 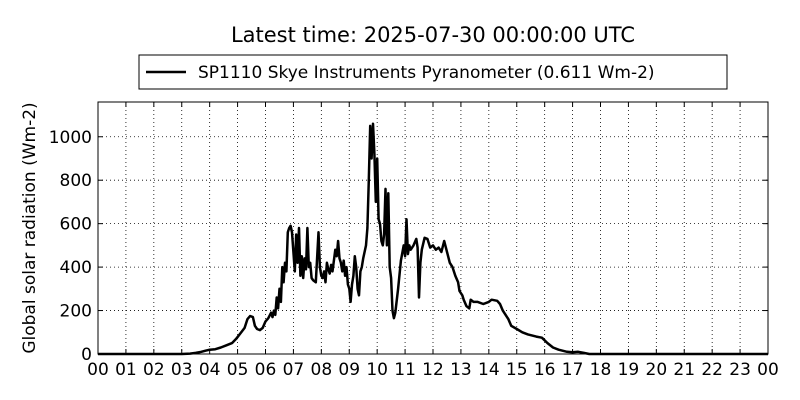 I want to click on x-tick-label: 14, so click(x=489, y=370).